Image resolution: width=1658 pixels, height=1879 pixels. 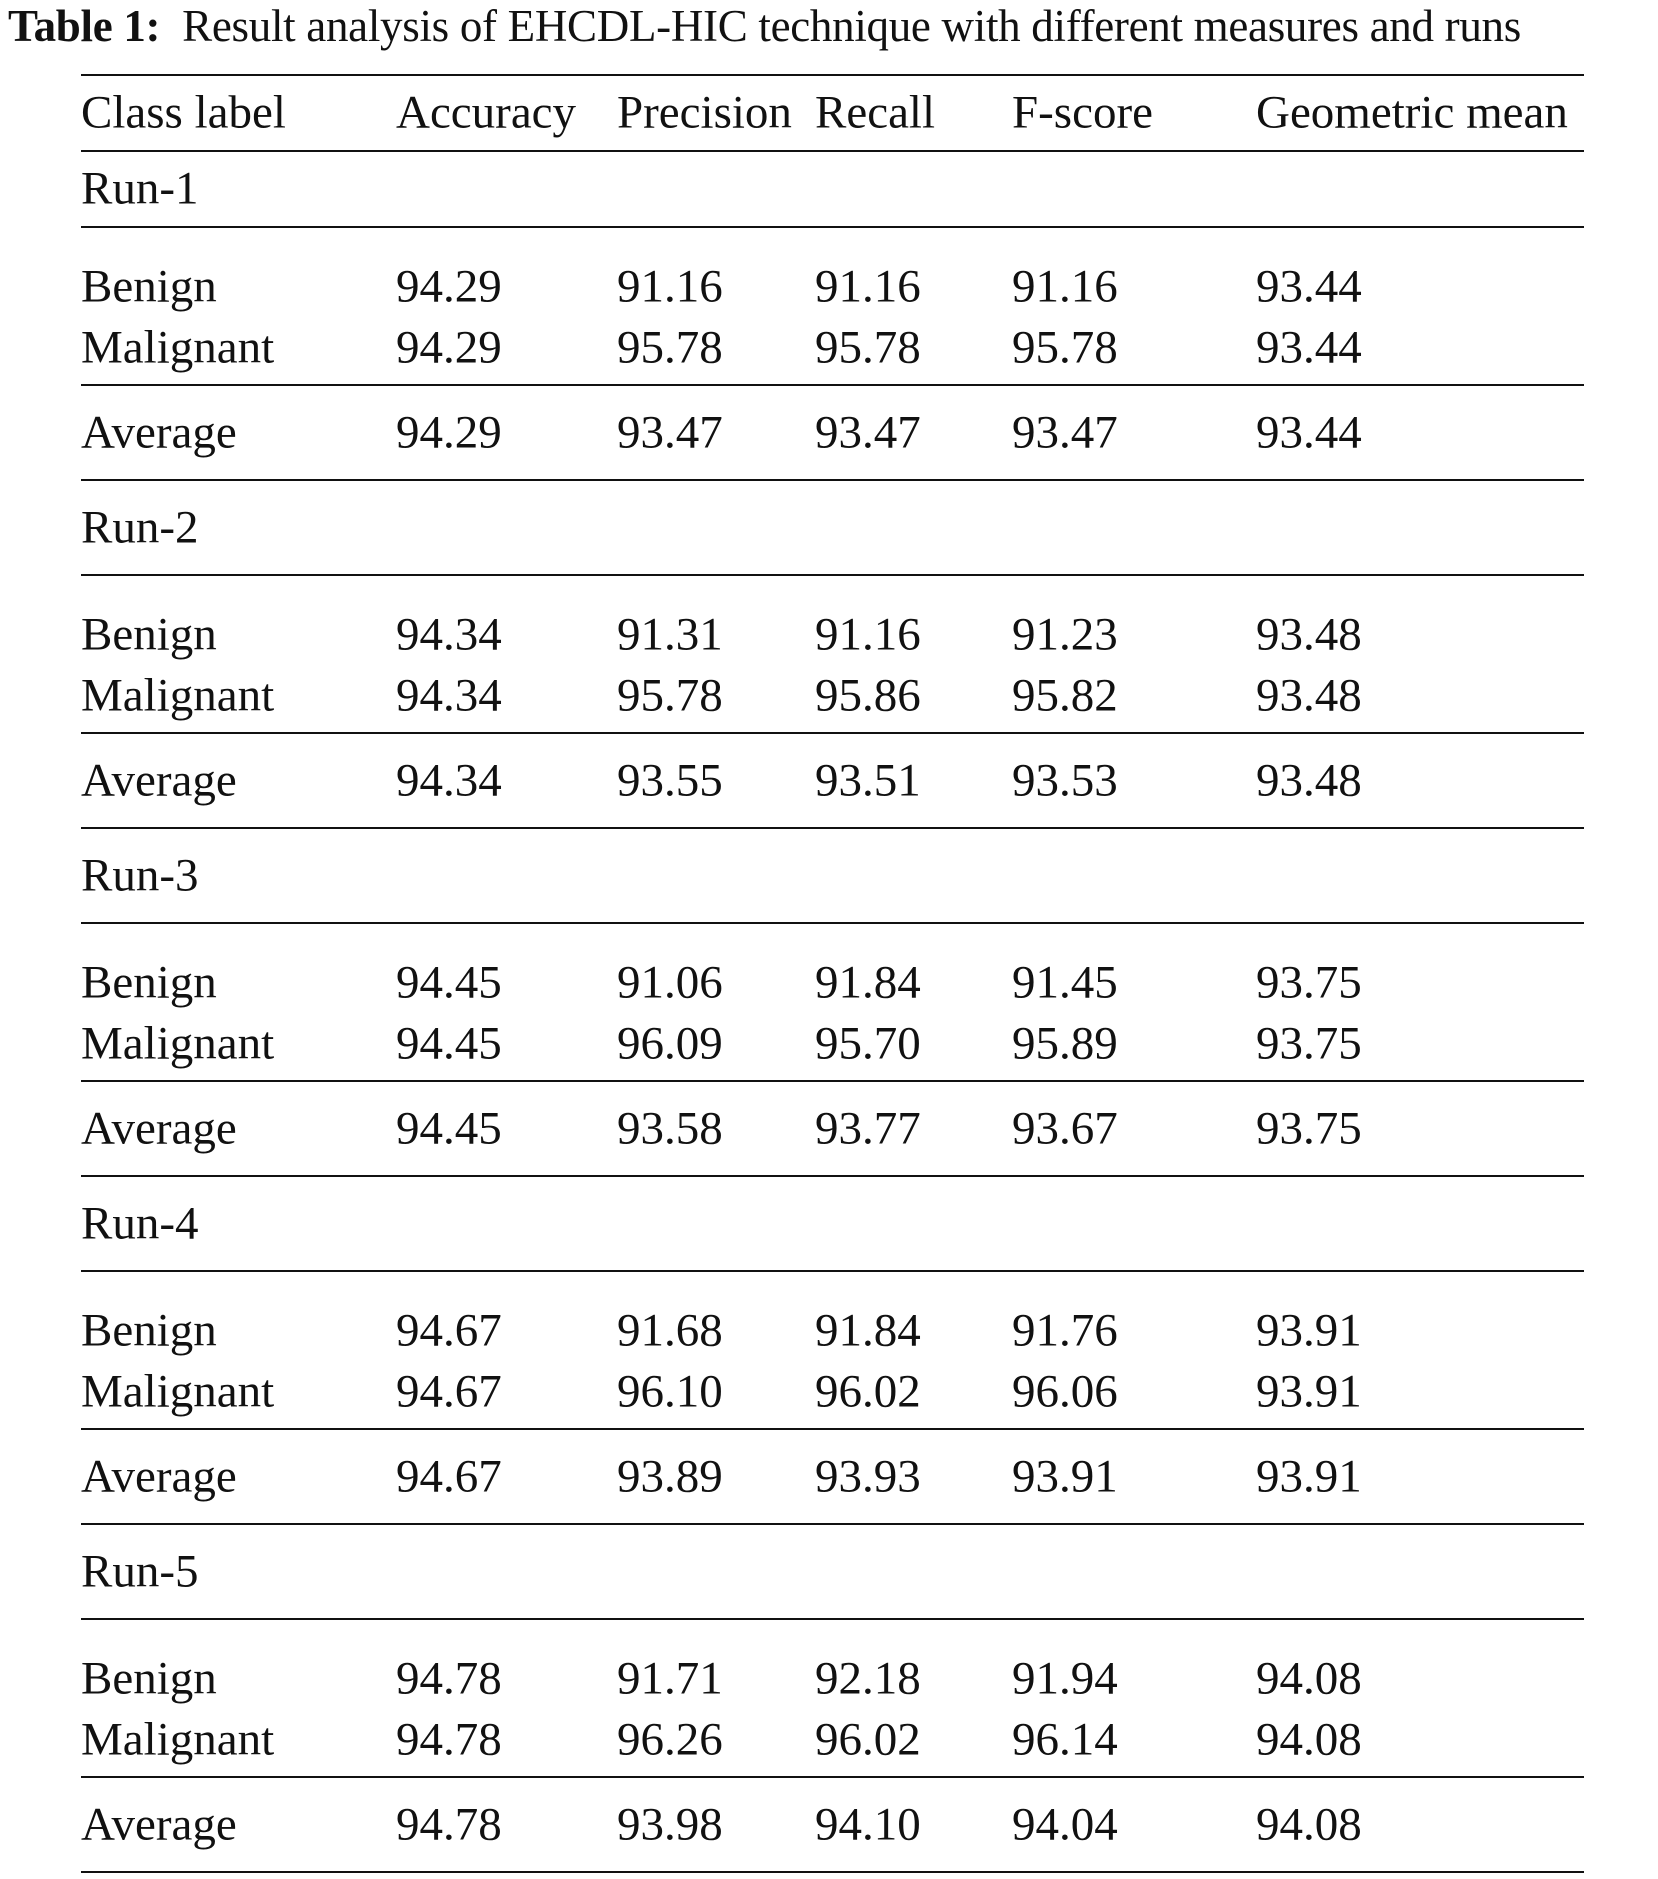 I want to click on table-row: Benign 94.67 91.68 91.84 91.76 93.91, so click(x=832, y=1330).